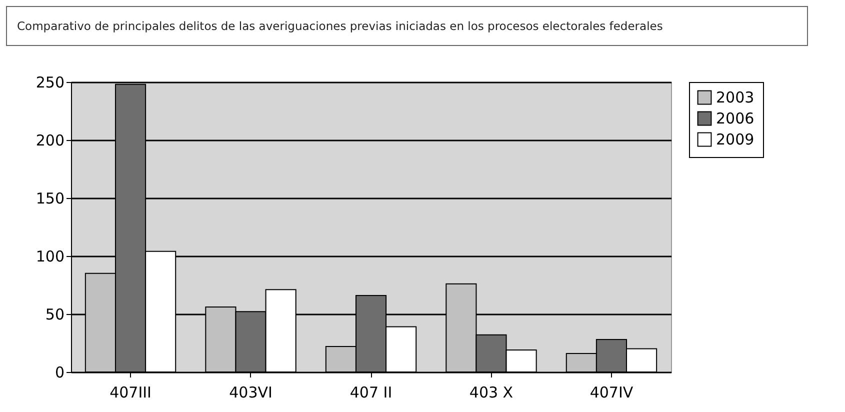 The image size is (845, 412). I want to click on x-tick-label: 403VI, so click(250, 393).